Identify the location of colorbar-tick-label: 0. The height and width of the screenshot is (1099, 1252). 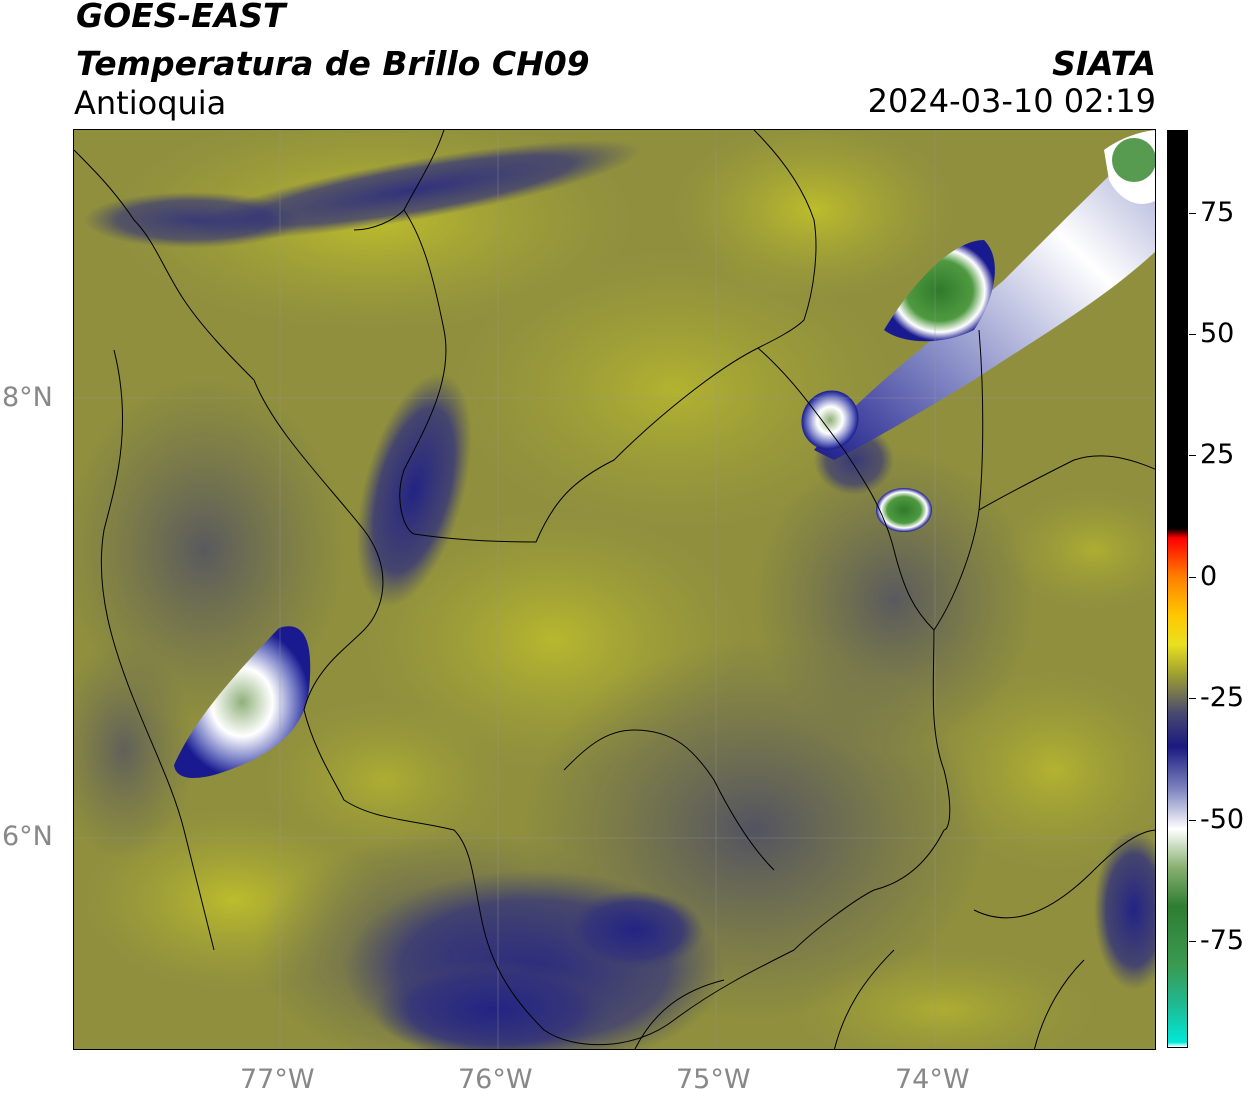
(1209, 576).